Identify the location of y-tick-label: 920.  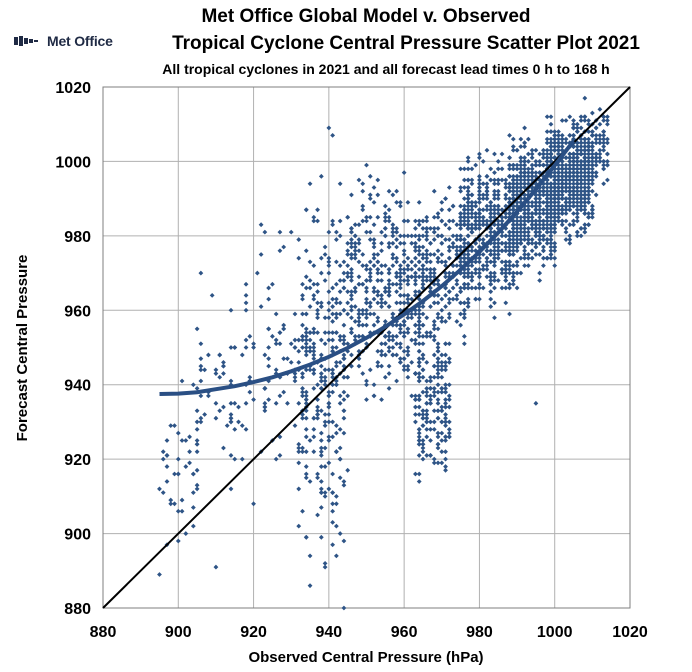
(77, 460).